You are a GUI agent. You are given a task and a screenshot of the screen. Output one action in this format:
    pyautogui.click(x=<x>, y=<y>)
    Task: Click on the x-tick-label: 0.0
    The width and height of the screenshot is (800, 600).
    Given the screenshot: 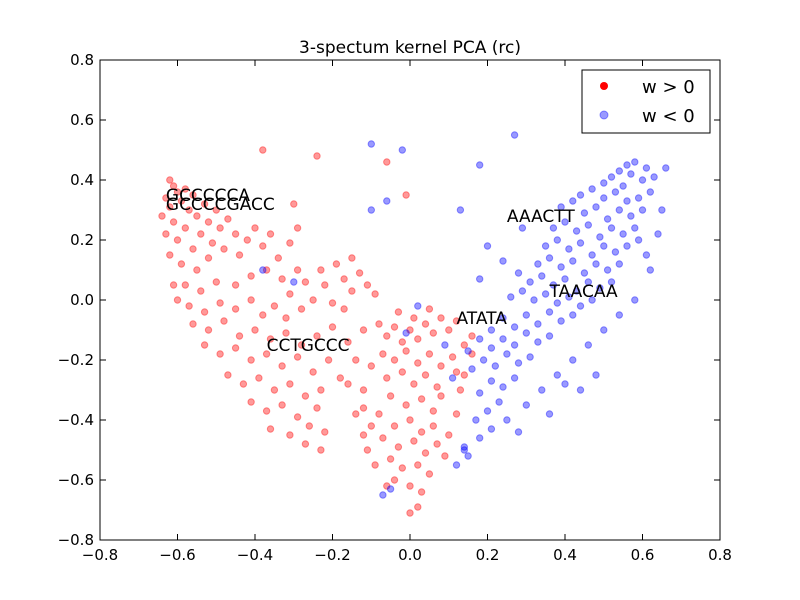 What is the action you would take?
    pyautogui.click(x=410, y=555)
    